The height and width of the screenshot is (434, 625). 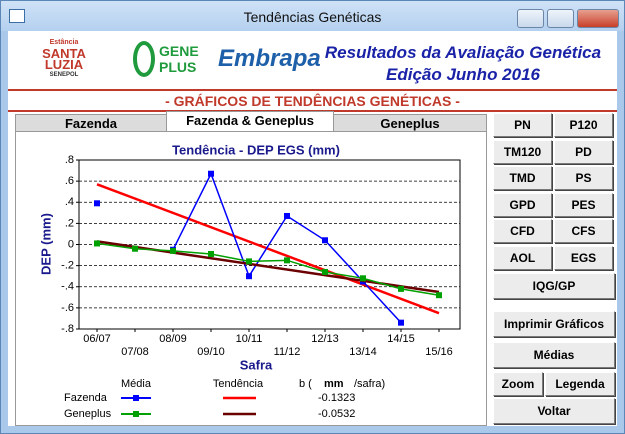 What do you see at coordinates (583, 125) in the screenshot?
I see `button: P120` at bounding box center [583, 125].